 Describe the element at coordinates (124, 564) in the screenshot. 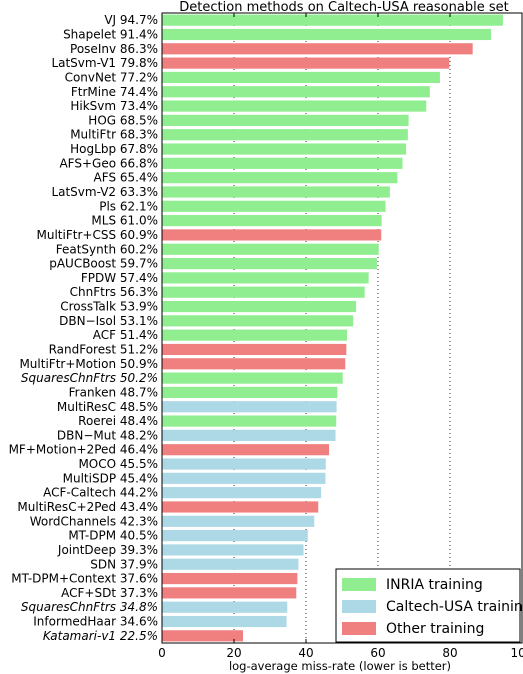

I see `category-label: SDN 37.9%` at that location.